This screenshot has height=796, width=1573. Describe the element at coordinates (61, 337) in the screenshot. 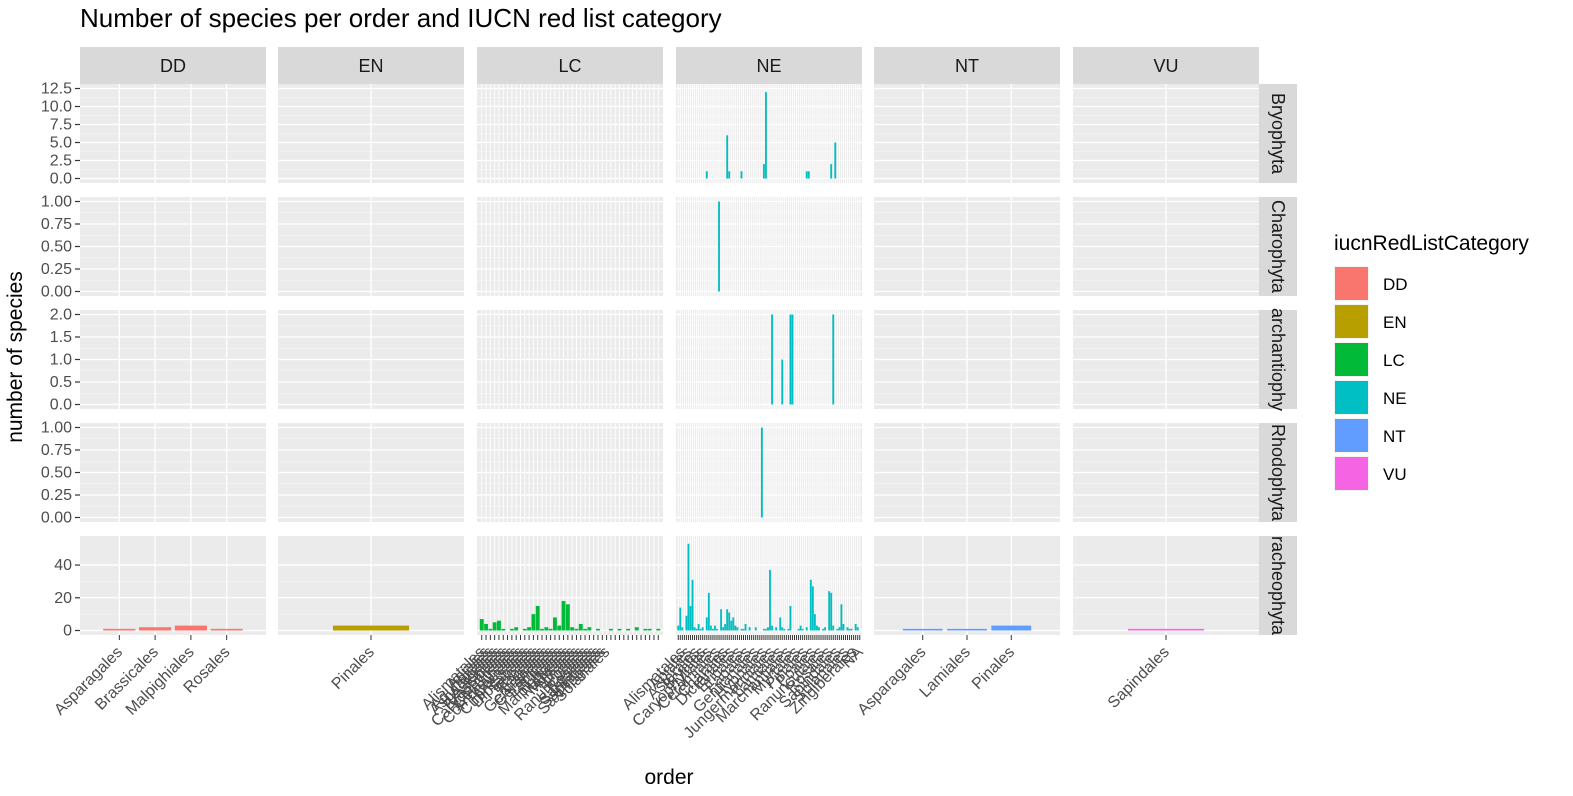

I see `y-tick-label: 1.5` at that location.